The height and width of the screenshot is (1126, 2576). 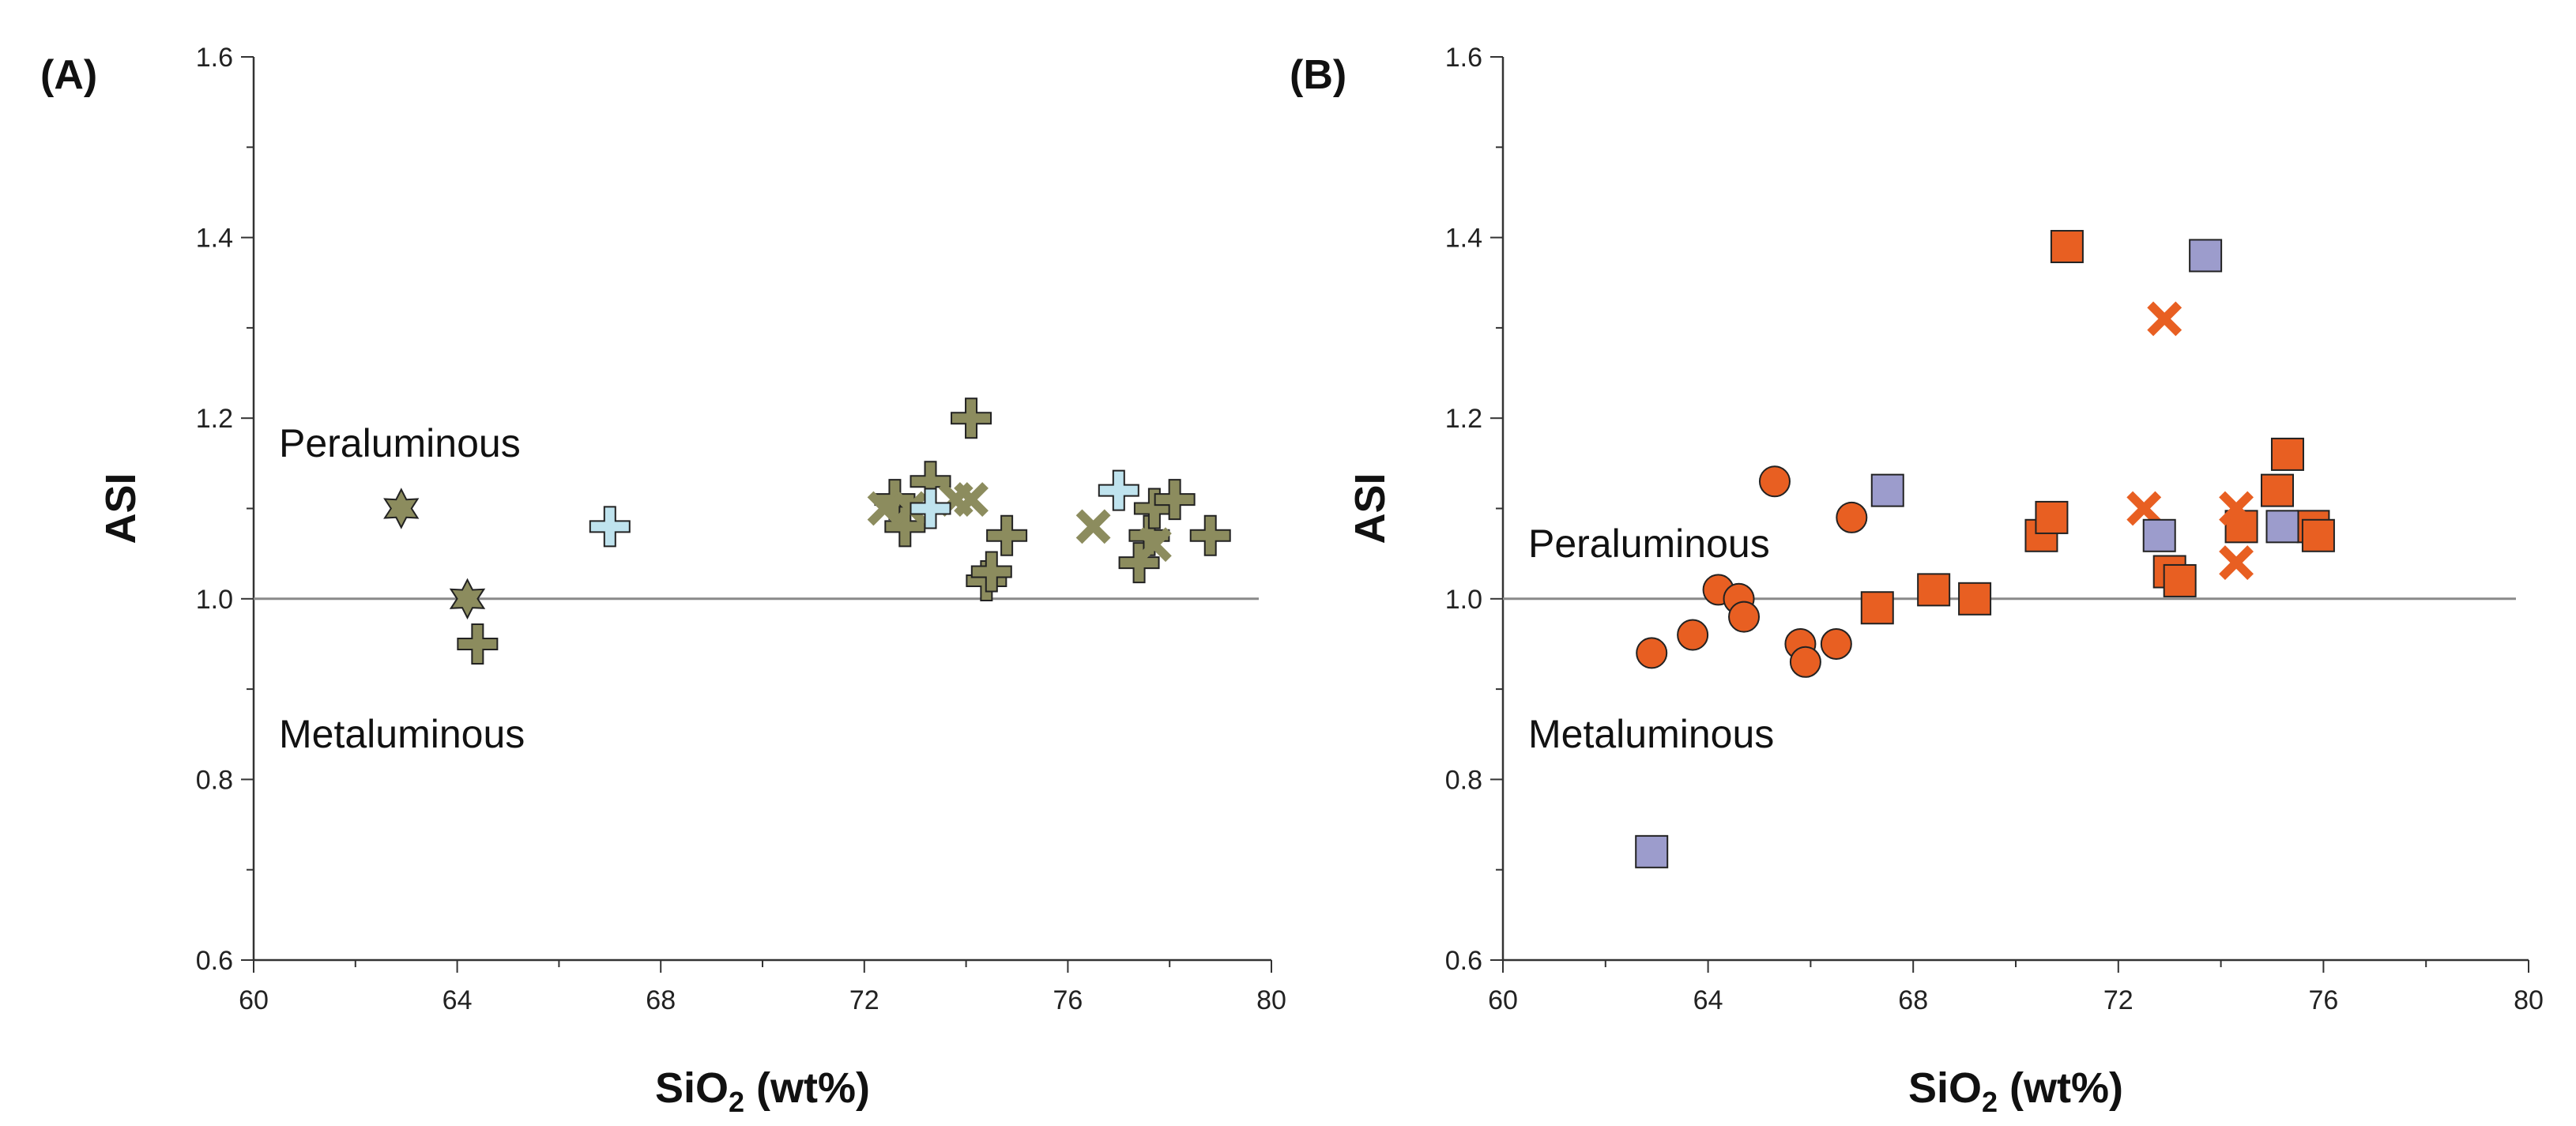 I want to click on series-orange-square, so click(x=2097, y=427).